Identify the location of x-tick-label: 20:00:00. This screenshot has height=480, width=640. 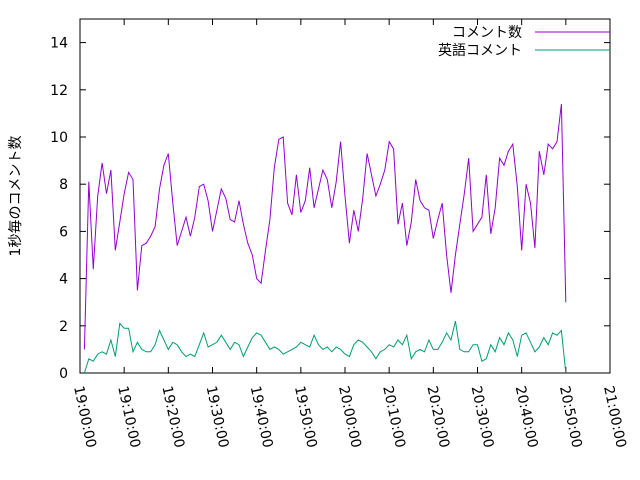
(349, 417).